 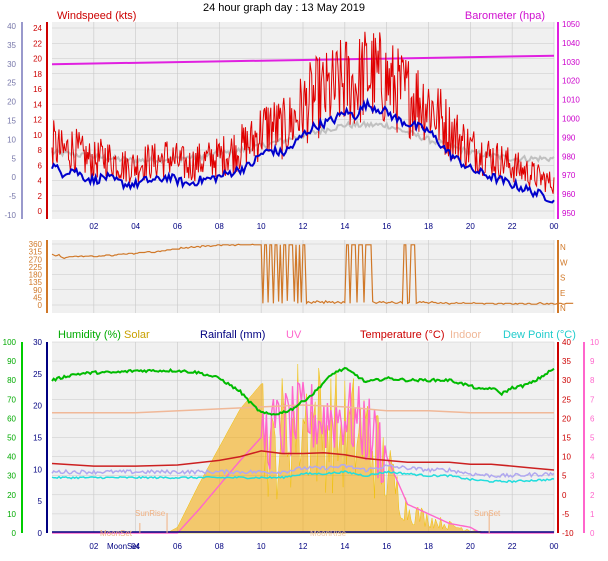 What do you see at coordinates (564, 495) in the screenshot?
I see `tick-temp: 0` at bounding box center [564, 495].